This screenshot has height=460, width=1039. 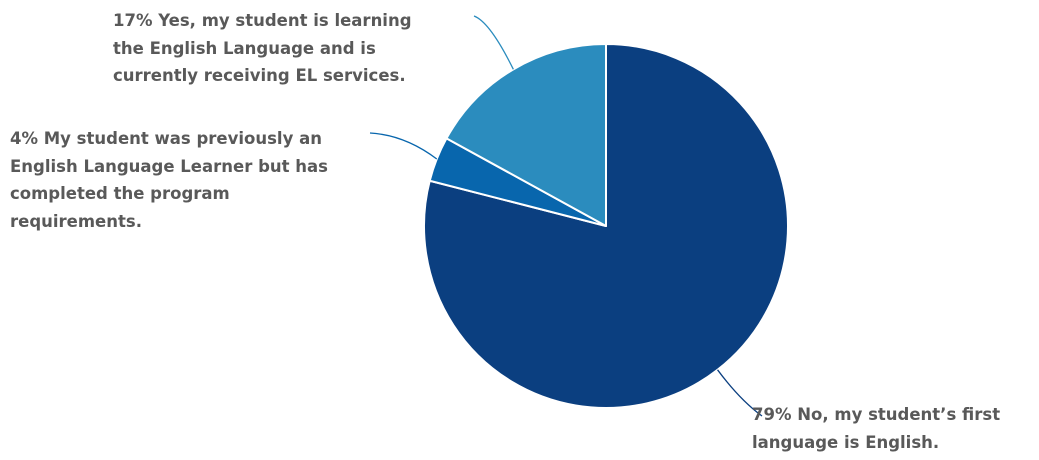 What do you see at coordinates (403, 146) in the screenshot?
I see `leader-line-previously-ell` at bounding box center [403, 146].